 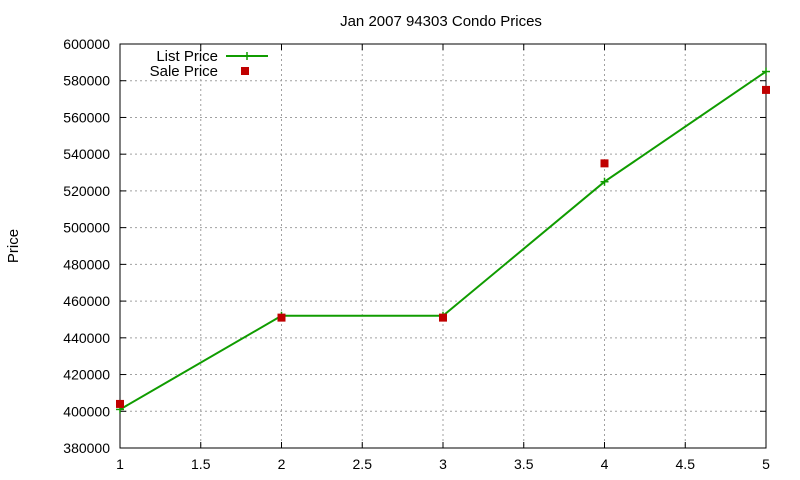 I want to click on y-tick-label: 380000, so click(x=86, y=448).